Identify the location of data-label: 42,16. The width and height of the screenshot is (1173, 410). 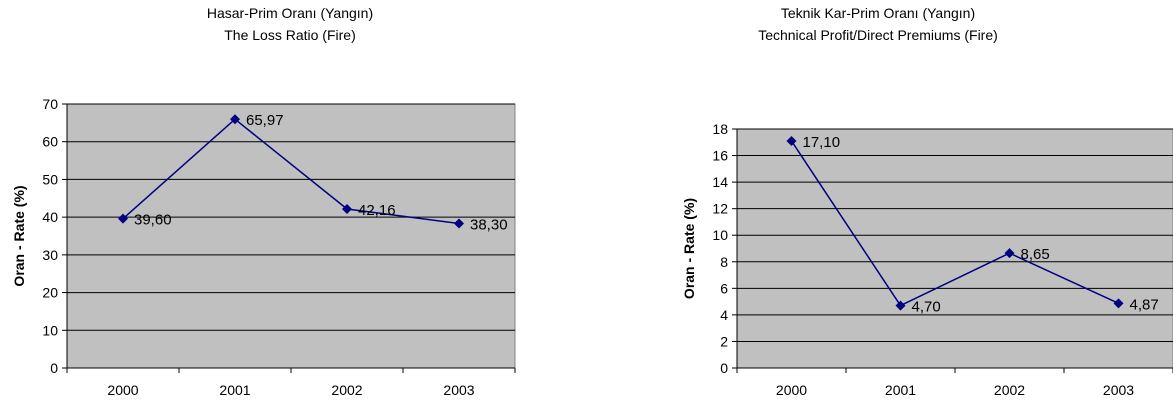
(377, 210).